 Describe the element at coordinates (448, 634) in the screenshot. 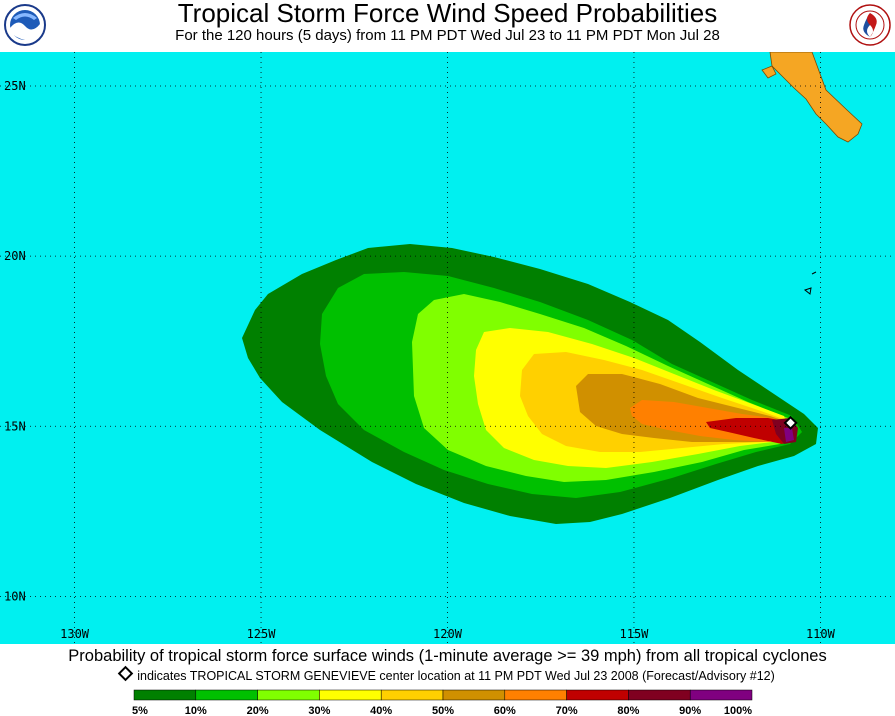

I see `longitude-label: 120W` at that location.